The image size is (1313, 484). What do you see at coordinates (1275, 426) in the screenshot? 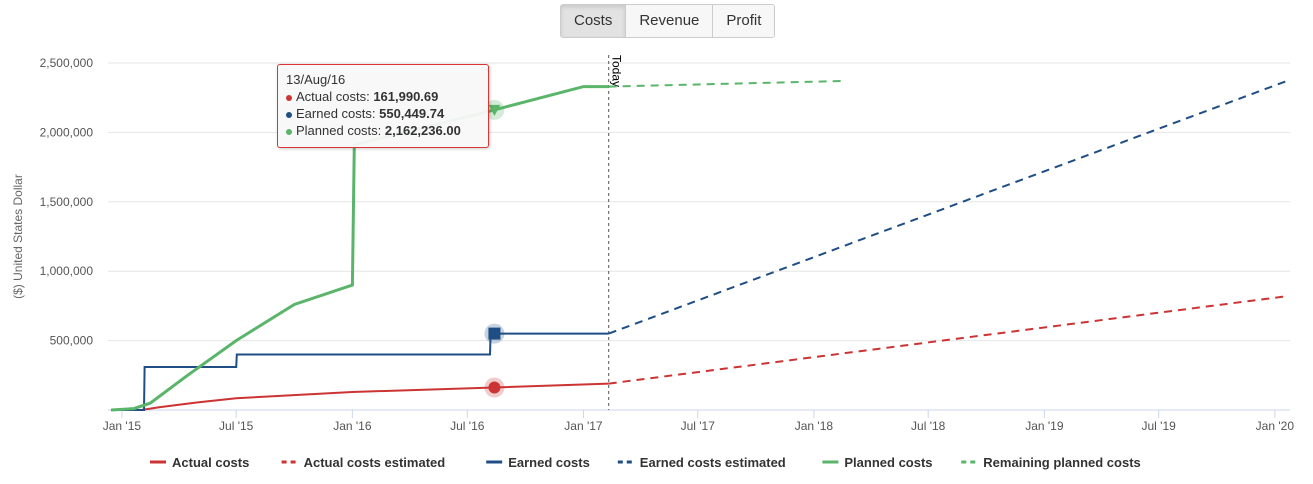
I see `x-tick-label: Jan '20` at bounding box center [1275, 426].